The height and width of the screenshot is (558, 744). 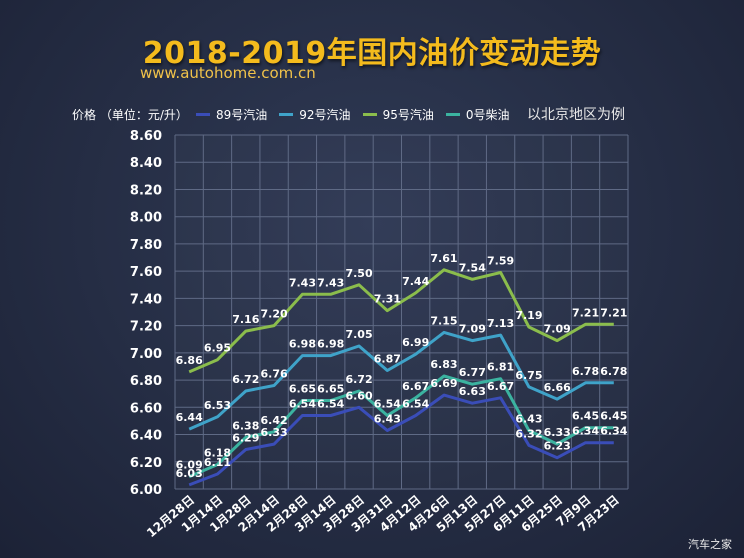 What do you see at coordinates (146, 408) in the screenshot?
I see `y-tick-label: 6.60` at bounding box center [146, 408].